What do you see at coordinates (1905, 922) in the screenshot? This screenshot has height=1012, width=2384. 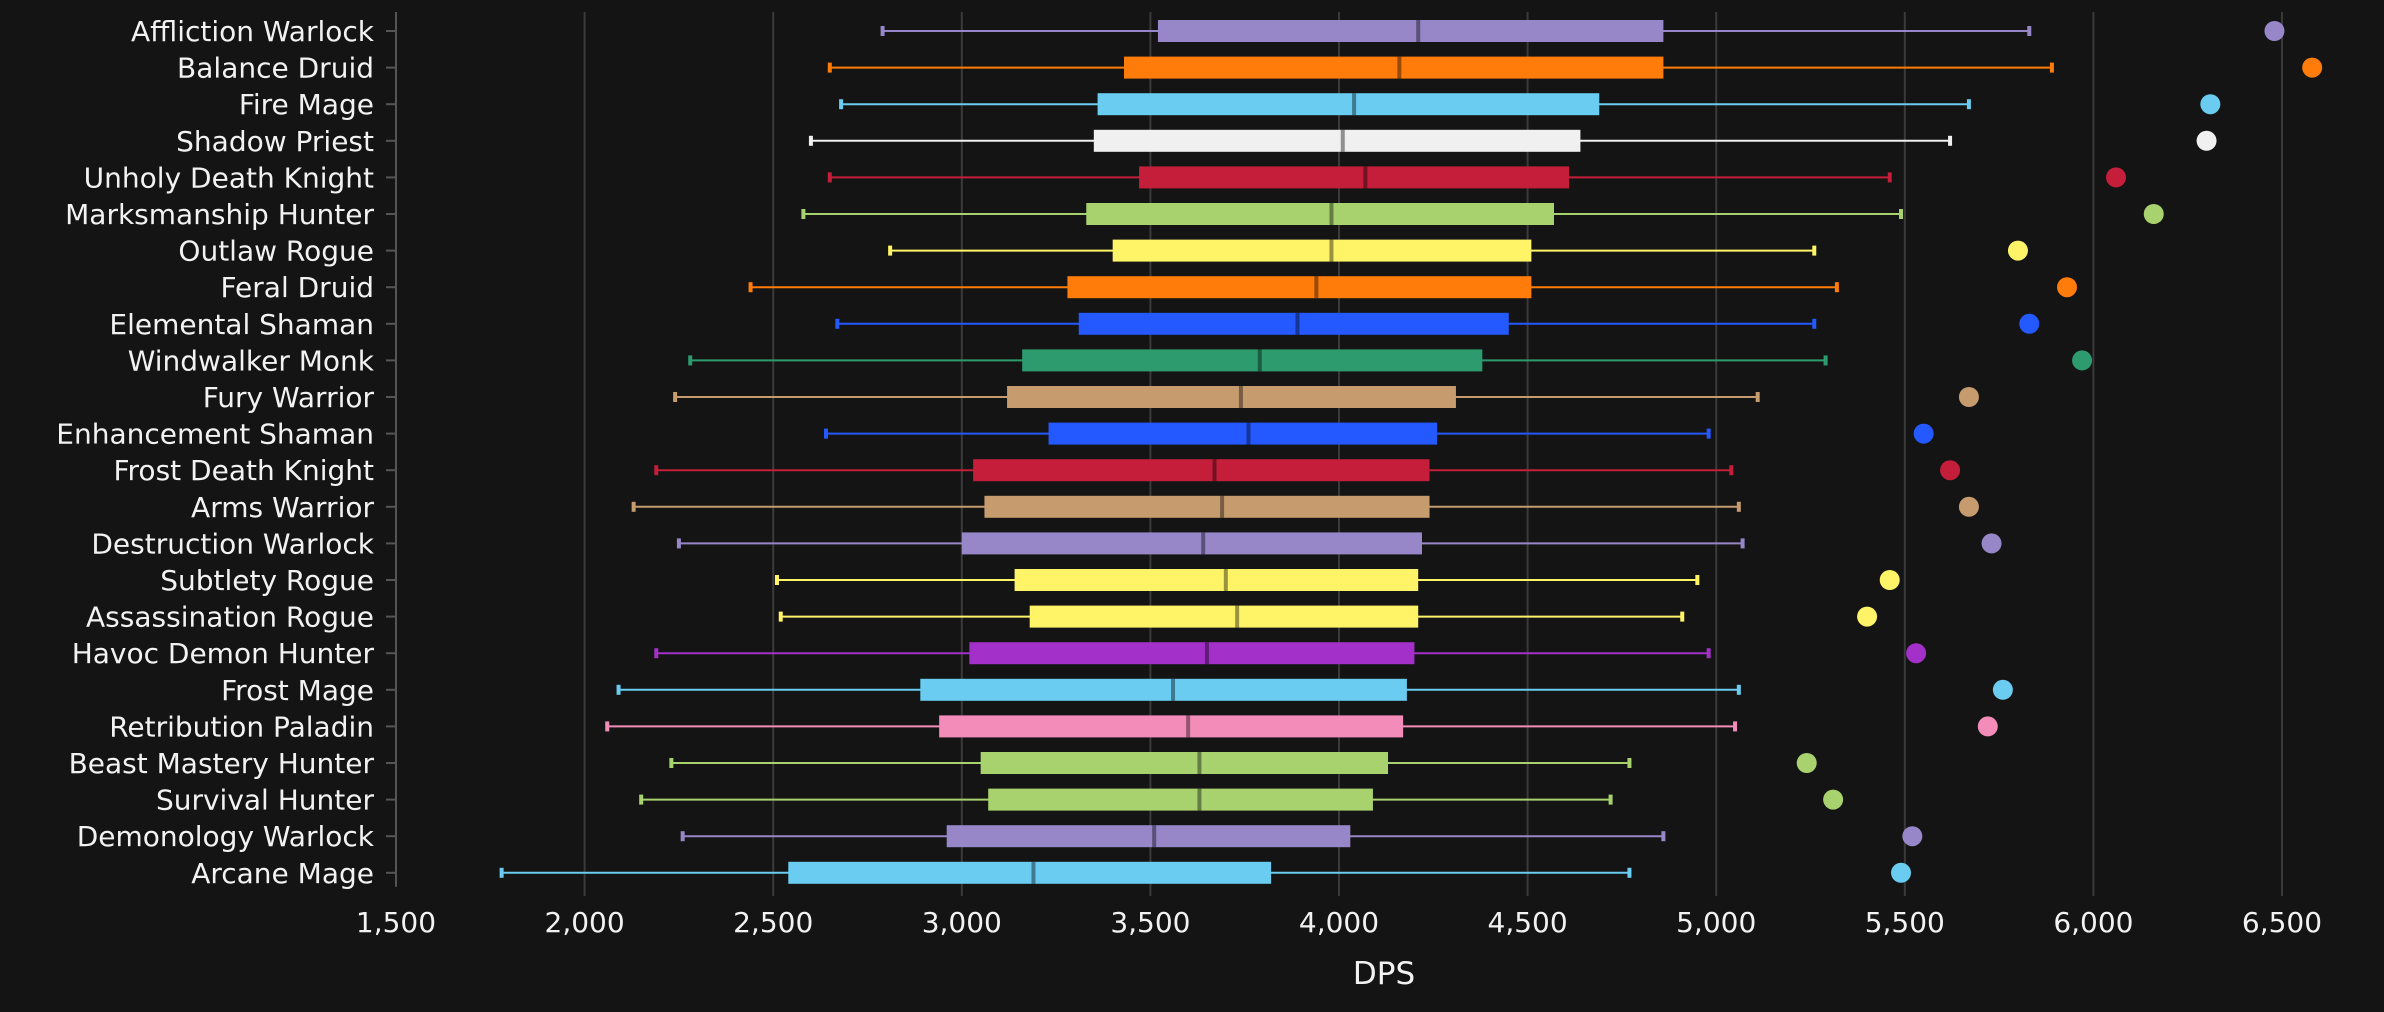 I see `x-tick-label: 5,500` at bounding box center [1905, 922].